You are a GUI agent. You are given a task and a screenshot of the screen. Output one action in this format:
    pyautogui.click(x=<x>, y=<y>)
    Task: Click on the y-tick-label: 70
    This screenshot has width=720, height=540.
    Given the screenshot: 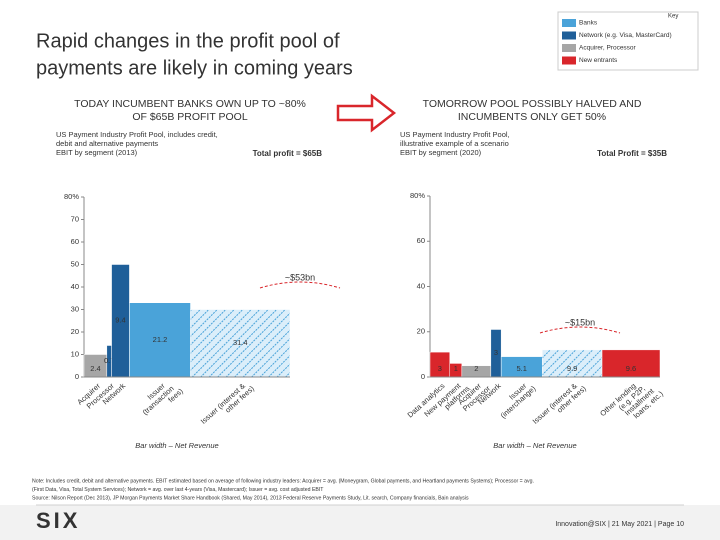 What is the action you would take?
    pyautogui.click(x=75, y=218)
    